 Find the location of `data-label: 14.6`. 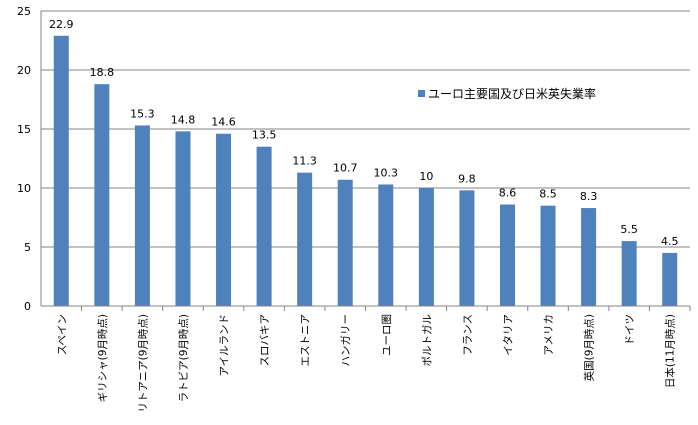

data-label: 14.6 is located at coordinates (223, 122).